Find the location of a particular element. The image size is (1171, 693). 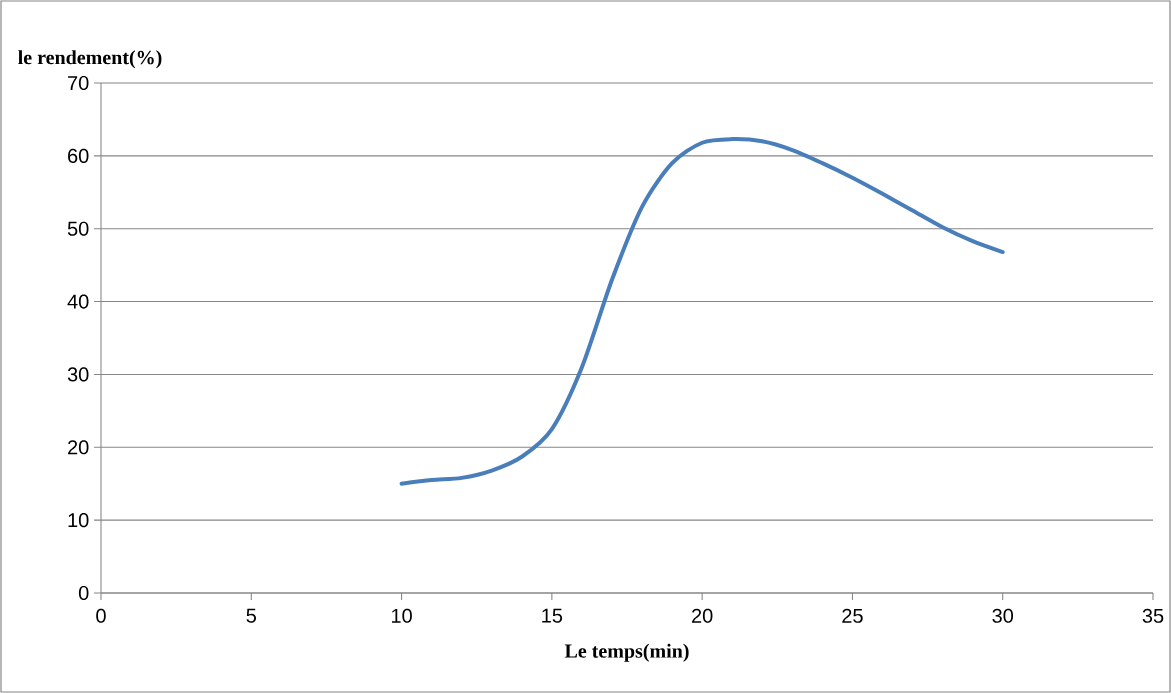

x-tick-label: 20 is located at coordinates (702, 615).